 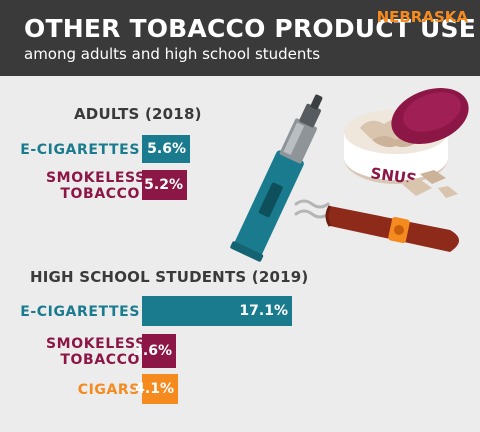 I want to click on highschool-section-title: HIGH SCHOOL STUDENTS (2019), so click(x=169, y=277).